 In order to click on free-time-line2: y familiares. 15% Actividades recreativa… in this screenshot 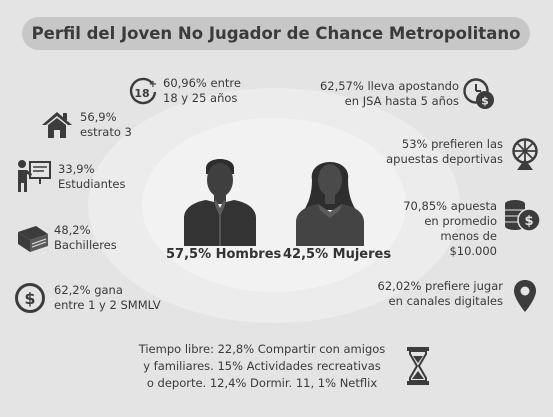, I will do `click(262, 366)`.